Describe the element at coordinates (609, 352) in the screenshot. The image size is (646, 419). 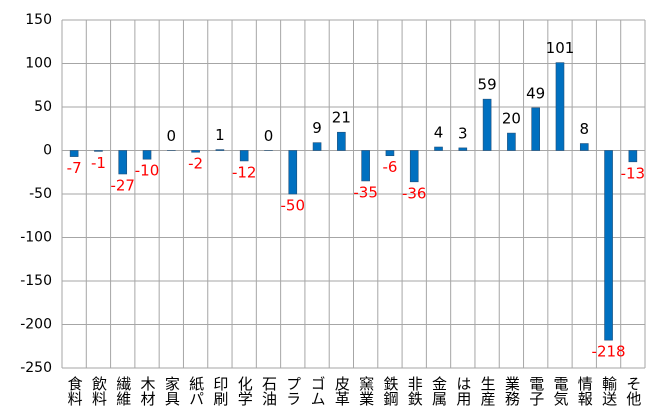
I see `data-label: -218` at that location.